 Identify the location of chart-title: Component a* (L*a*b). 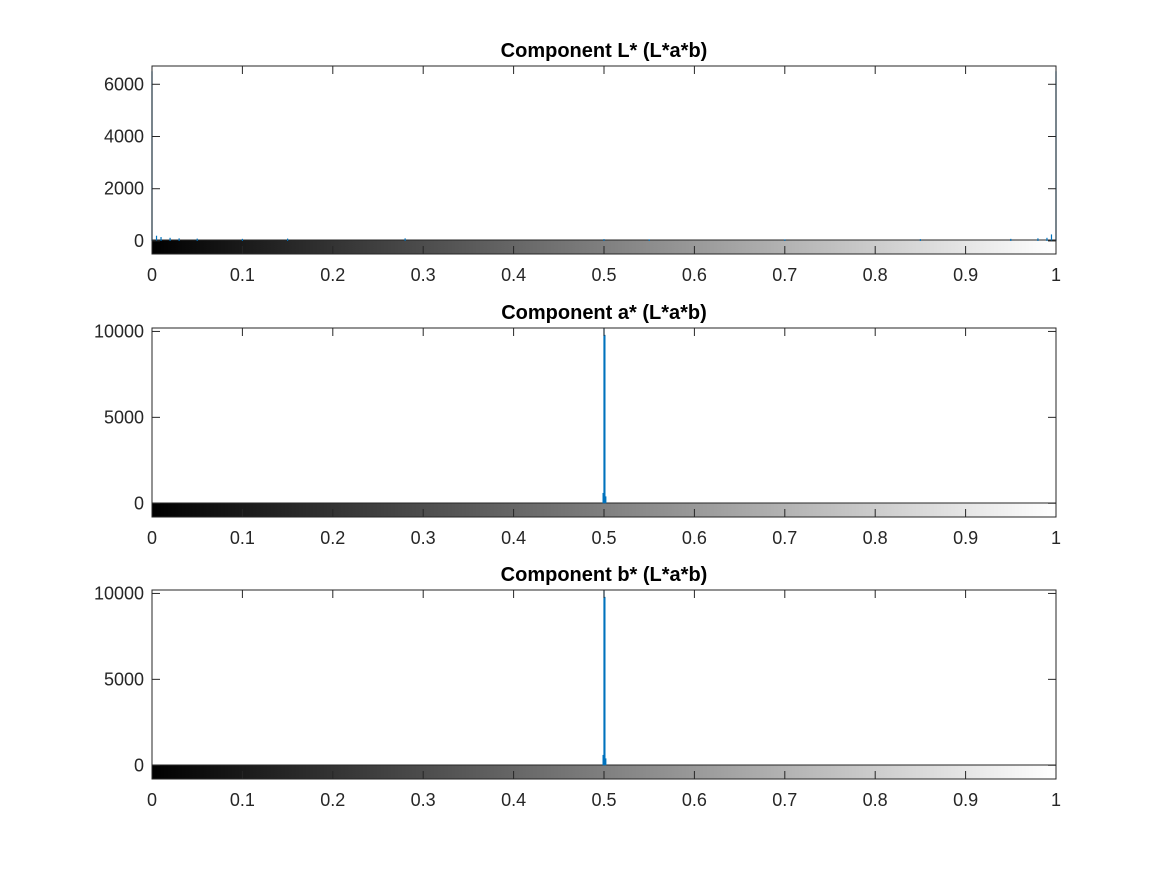
(604, 313).